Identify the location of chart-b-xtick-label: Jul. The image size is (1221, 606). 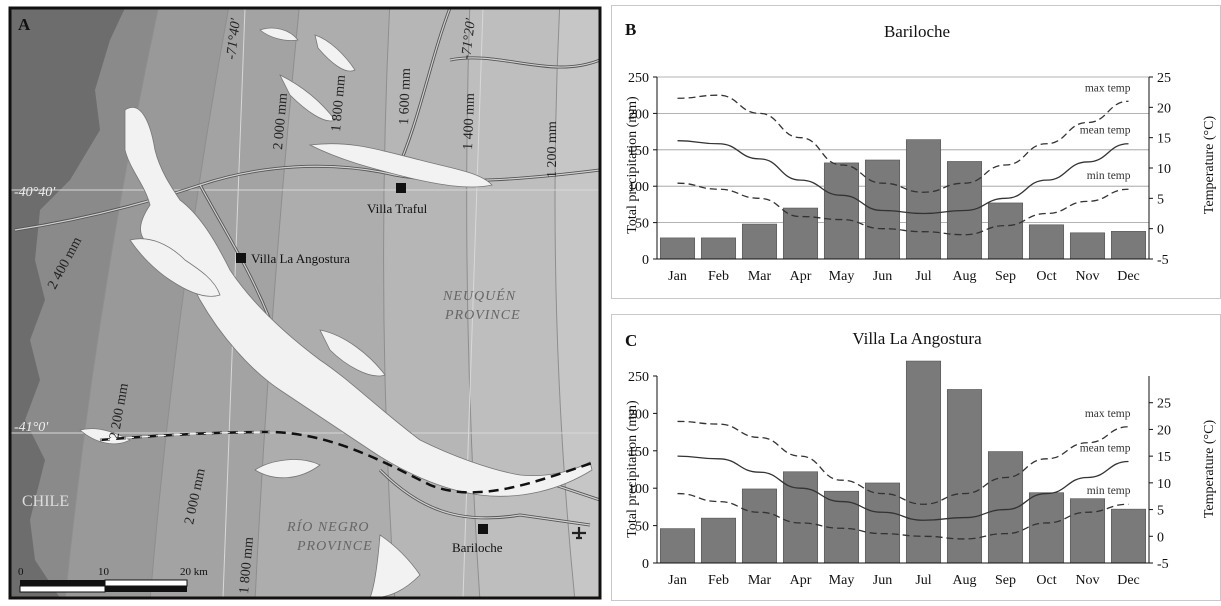
(923, 276).